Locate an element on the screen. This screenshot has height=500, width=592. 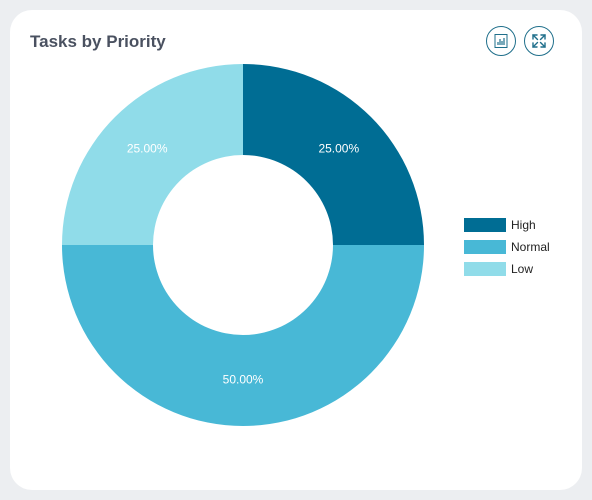
chart-legend: High Normal Low is located at coordinates (507, 247).